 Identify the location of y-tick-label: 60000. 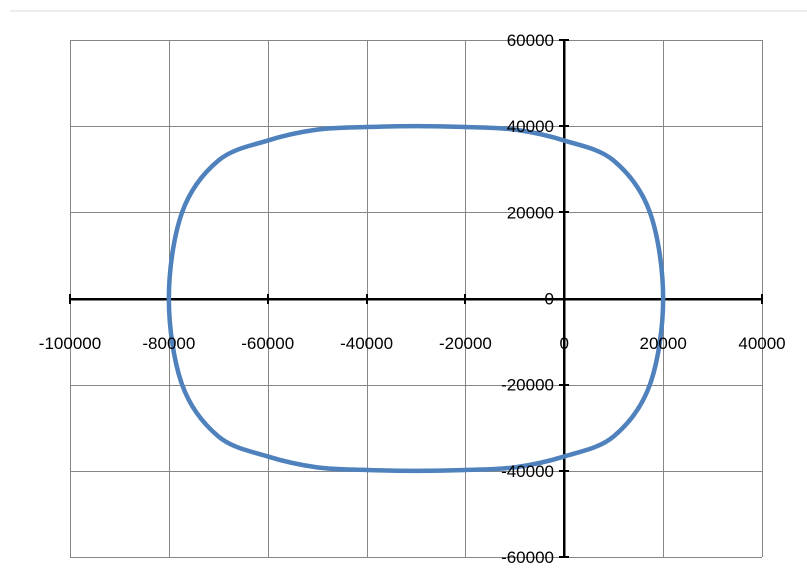
(530, 40).